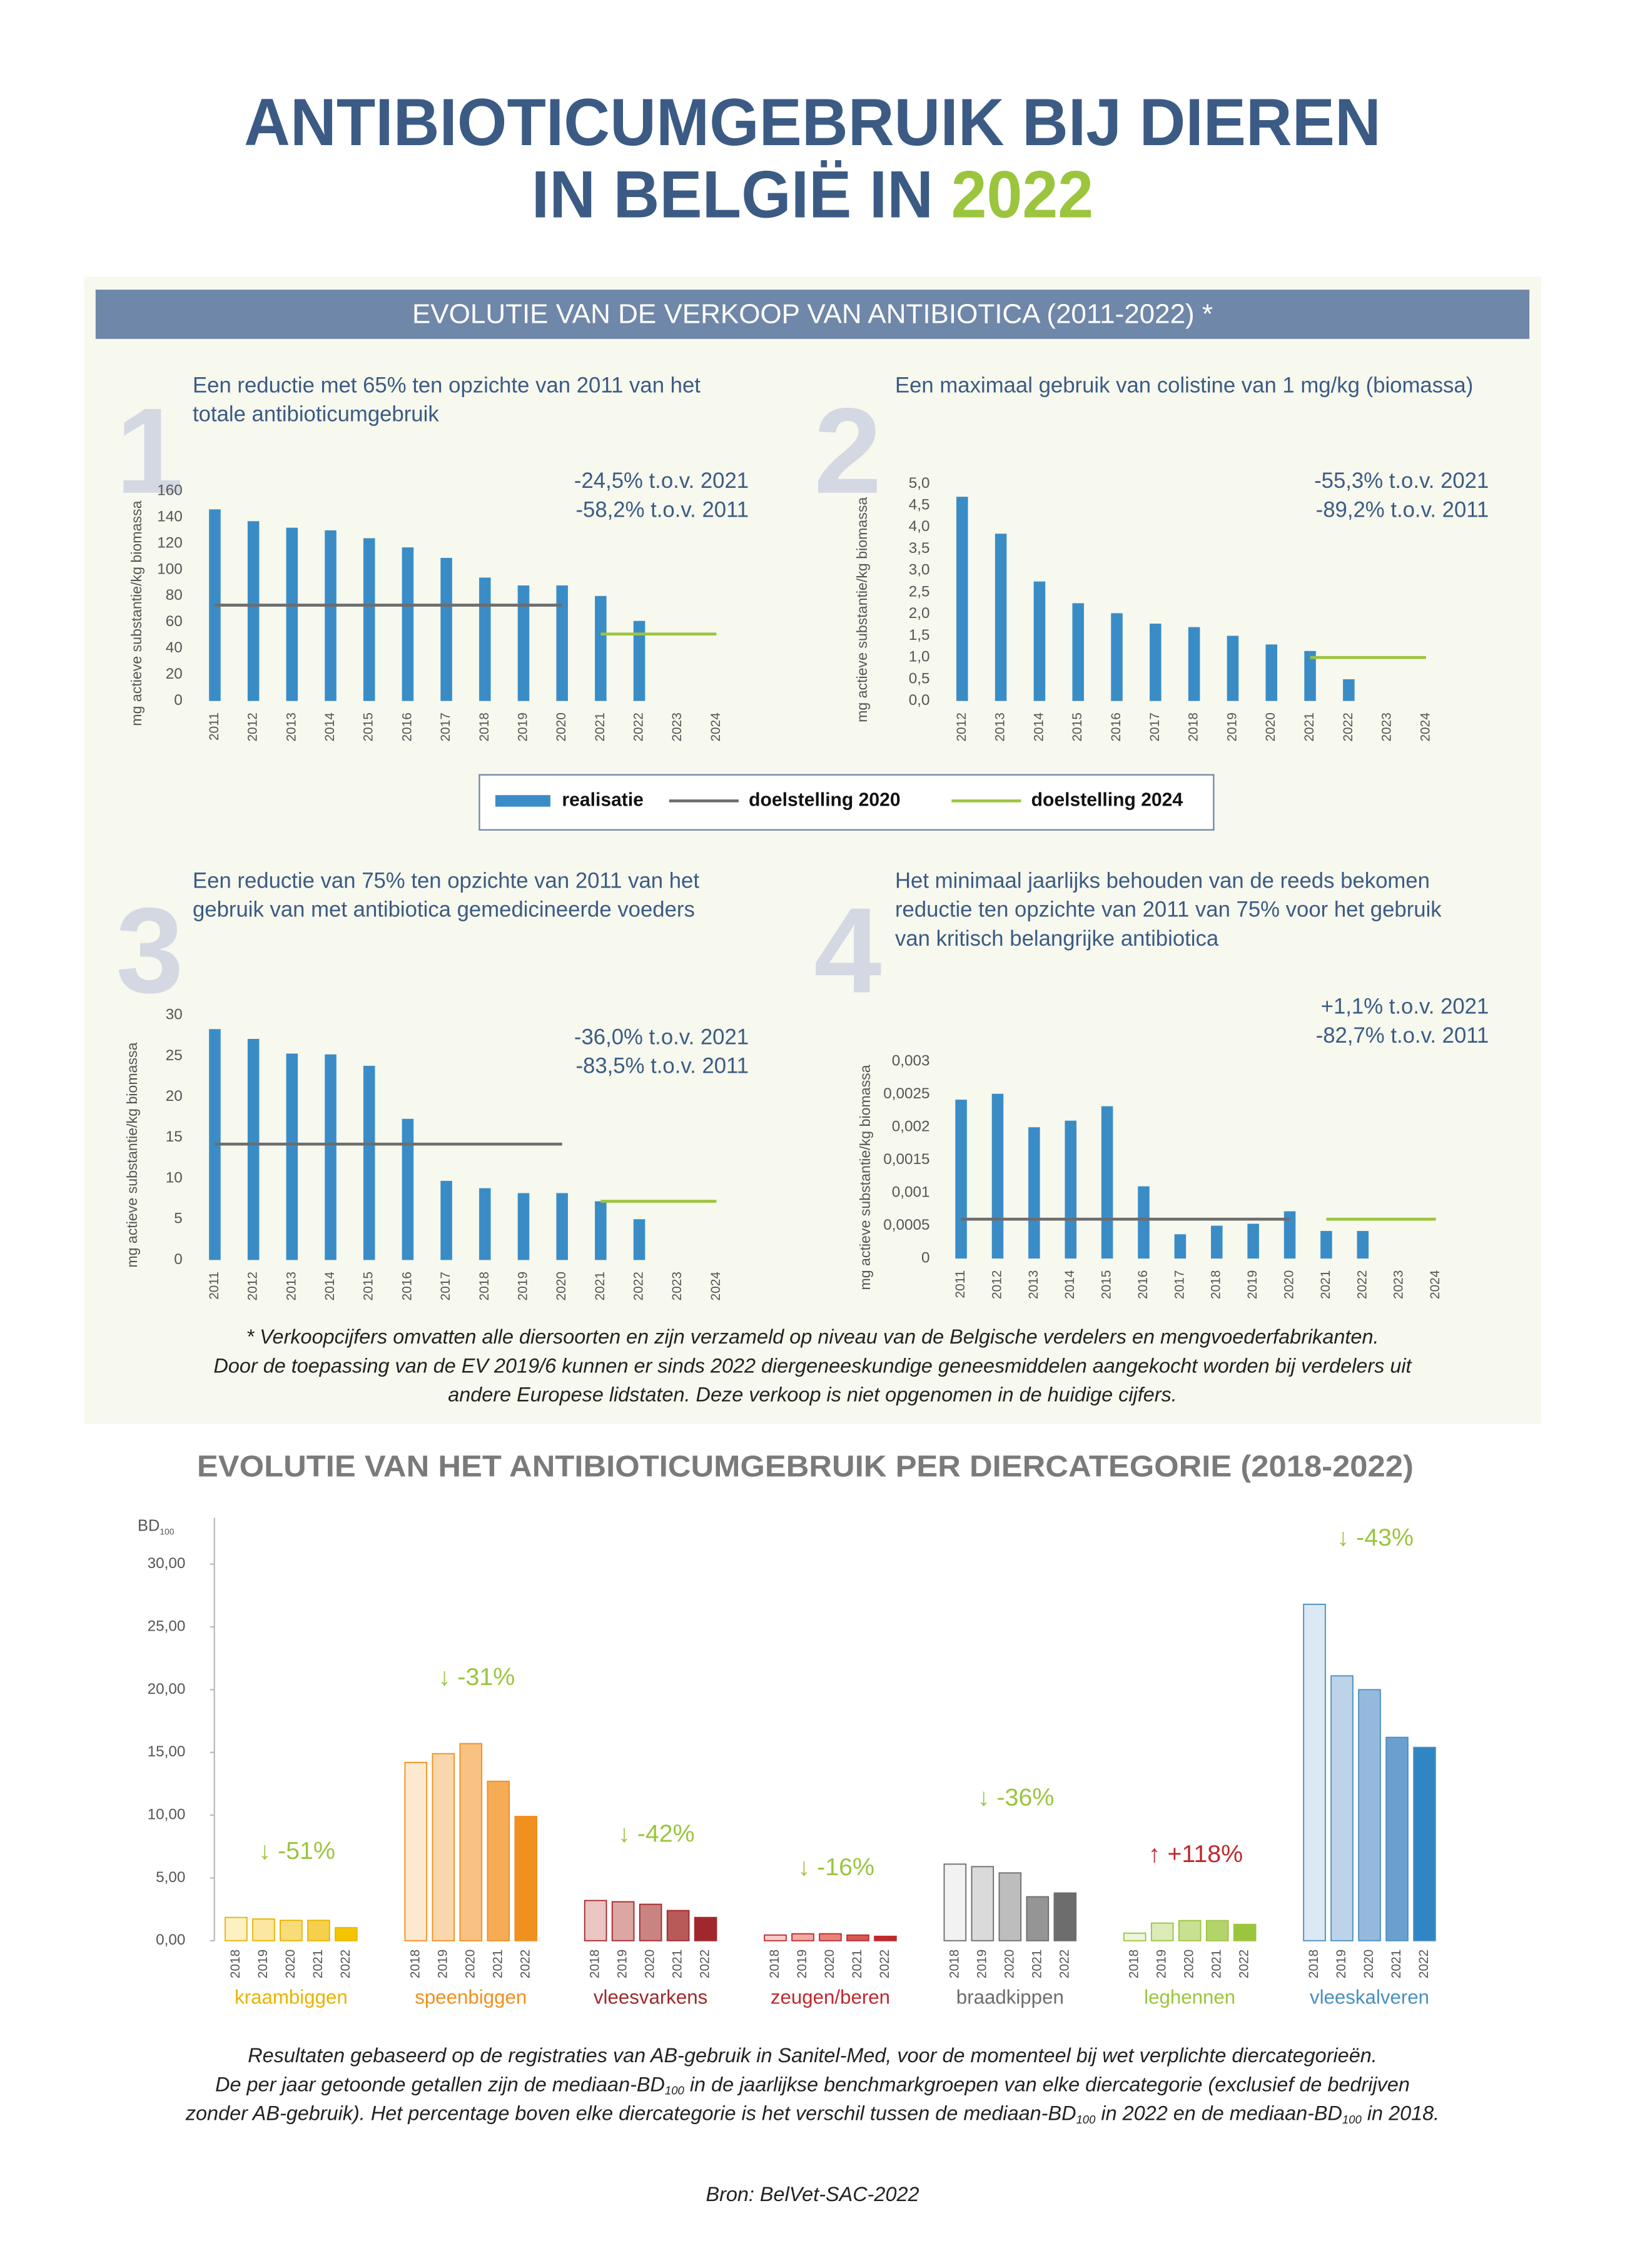 The height and width of the screenshot is (2268, 1625). Describe the element at coordinates (1218, 2113) in the screenshot. I see `footnote-text: in 2022 en de mediaan-BD` at that location.